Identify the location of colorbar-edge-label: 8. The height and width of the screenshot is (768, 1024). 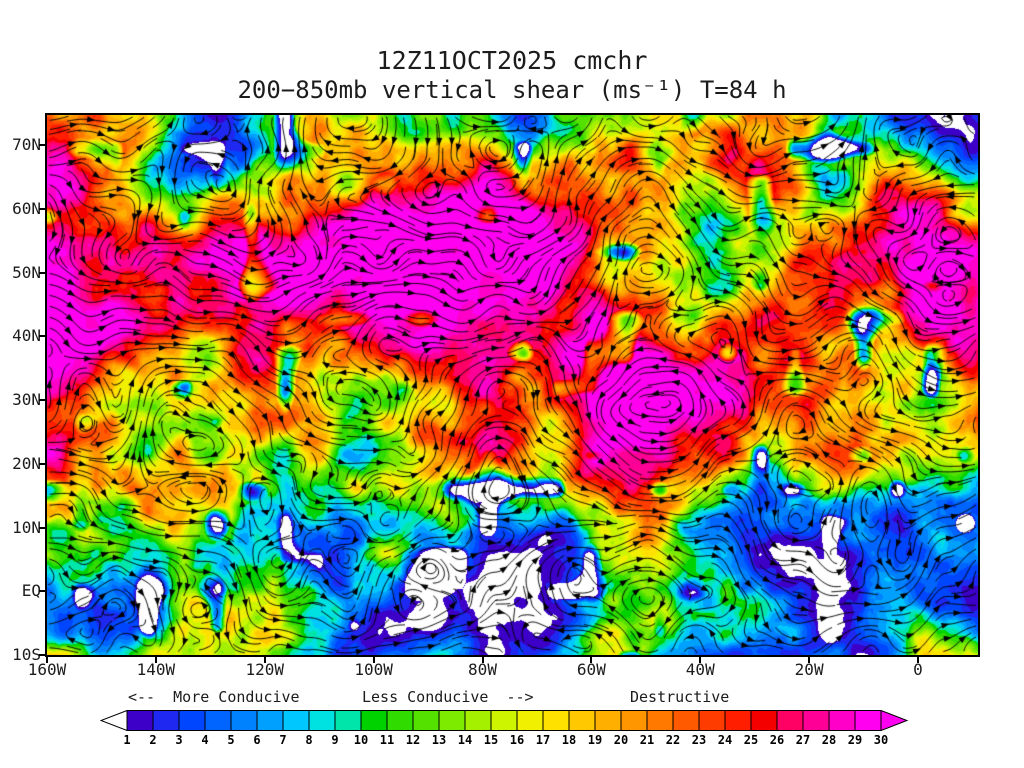
(309, 740).